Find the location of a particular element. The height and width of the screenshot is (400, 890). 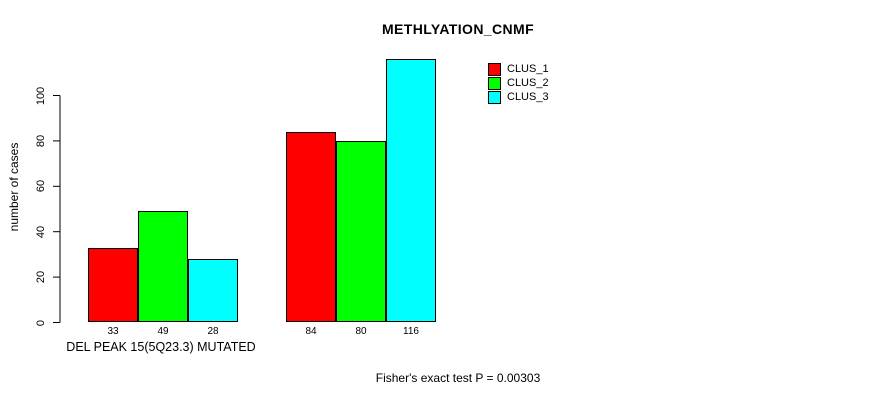

legend-item-clus-2: CLUS_2 is located at coordinates (518, 83).